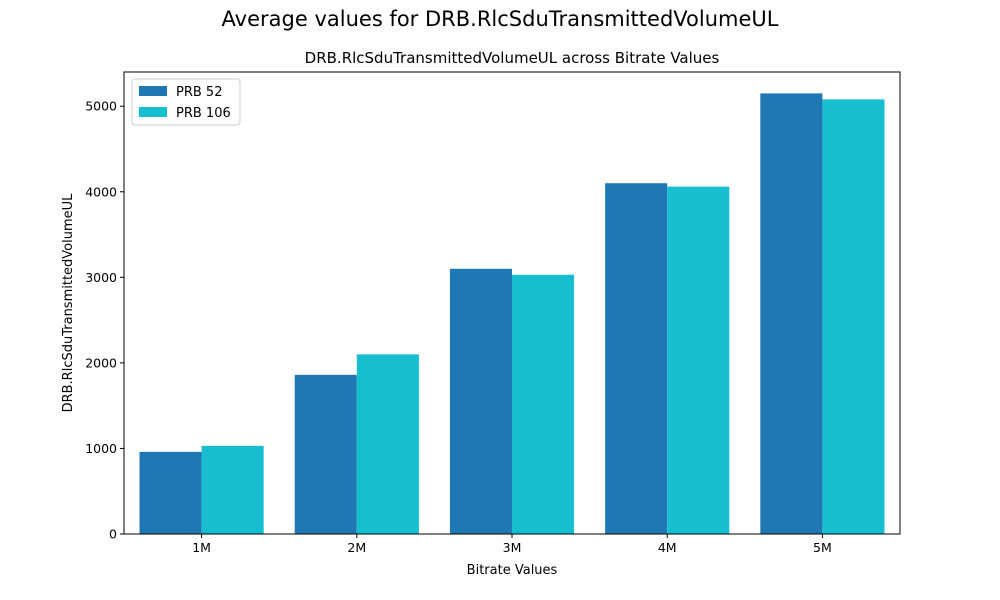  What do you see at coordinates (636, 358) in the screenshot?
I see `bar-prb-52-4m` at bounding box center [636, 358].